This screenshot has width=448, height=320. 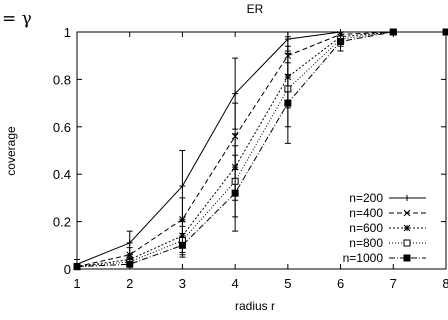 I want to click on legend-label: n=1000, so click(x=363, y=258).